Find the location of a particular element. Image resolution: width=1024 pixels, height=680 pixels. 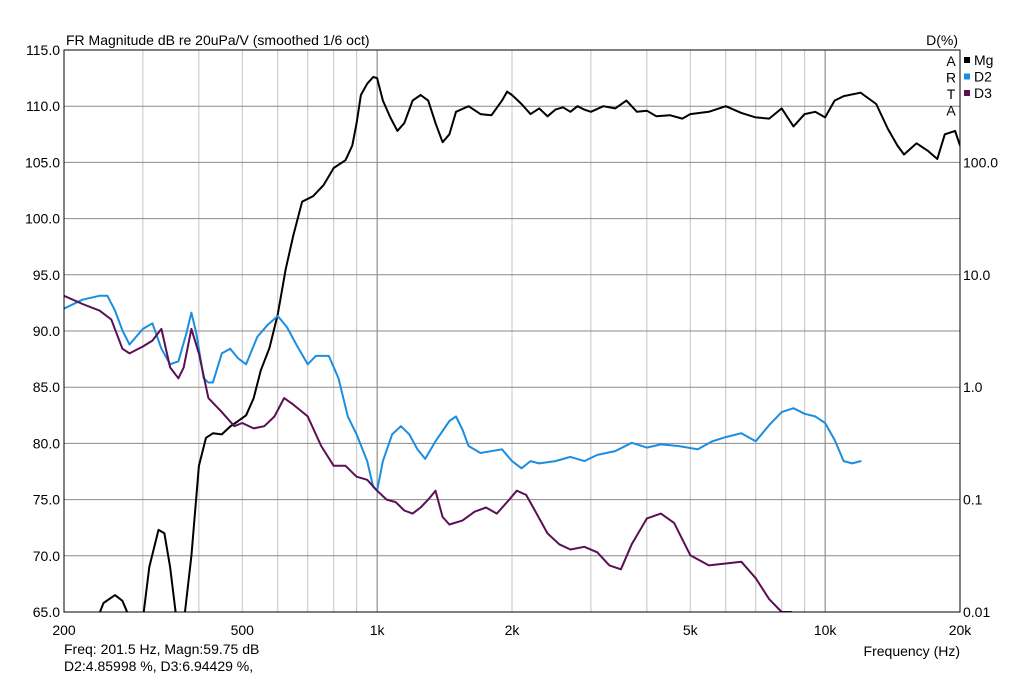

y-tick-label: 115.0 is located at coordinates (43, 50).